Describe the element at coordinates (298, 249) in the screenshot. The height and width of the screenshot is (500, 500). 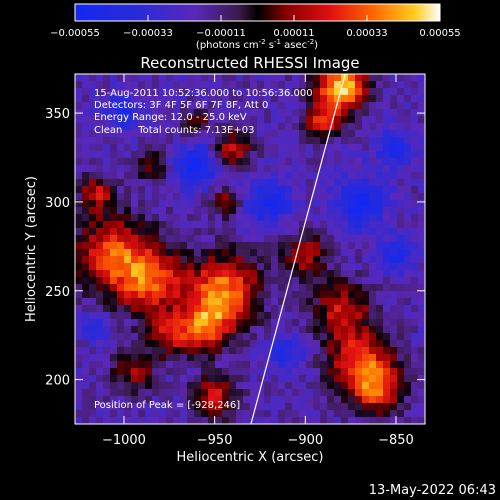
I see `solar-limb-line` at that location.